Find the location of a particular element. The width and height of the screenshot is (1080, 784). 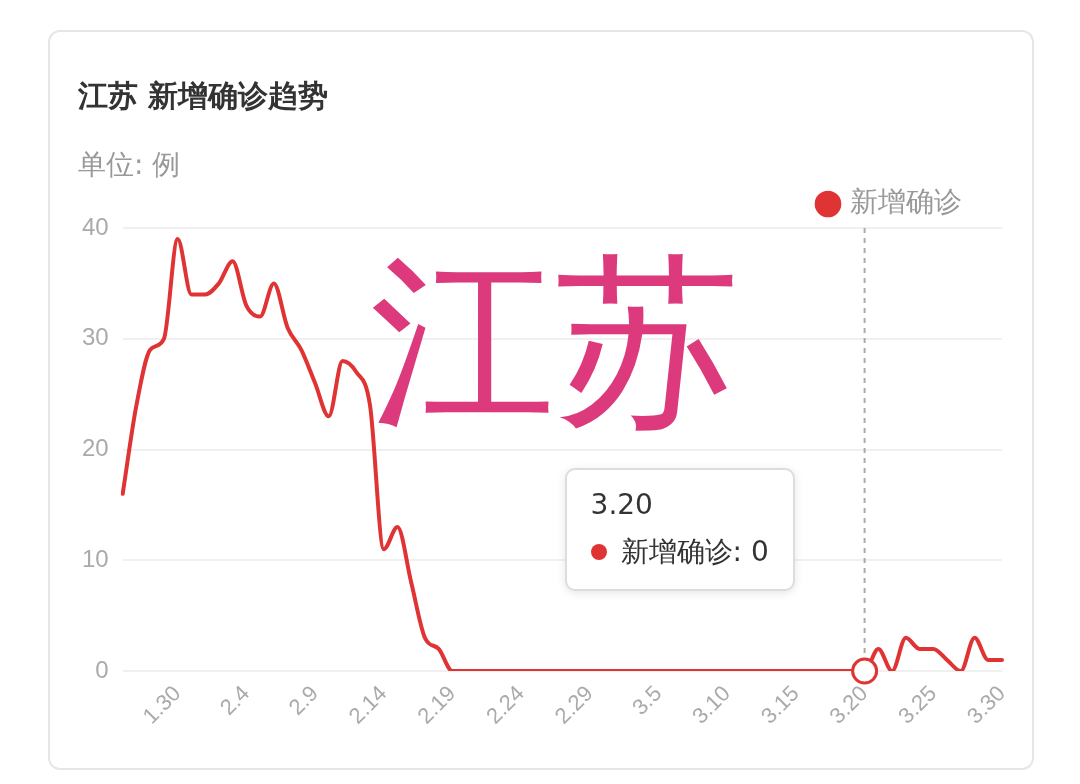

x-tick-label: 2.4 is located at coordinates (234, 700).